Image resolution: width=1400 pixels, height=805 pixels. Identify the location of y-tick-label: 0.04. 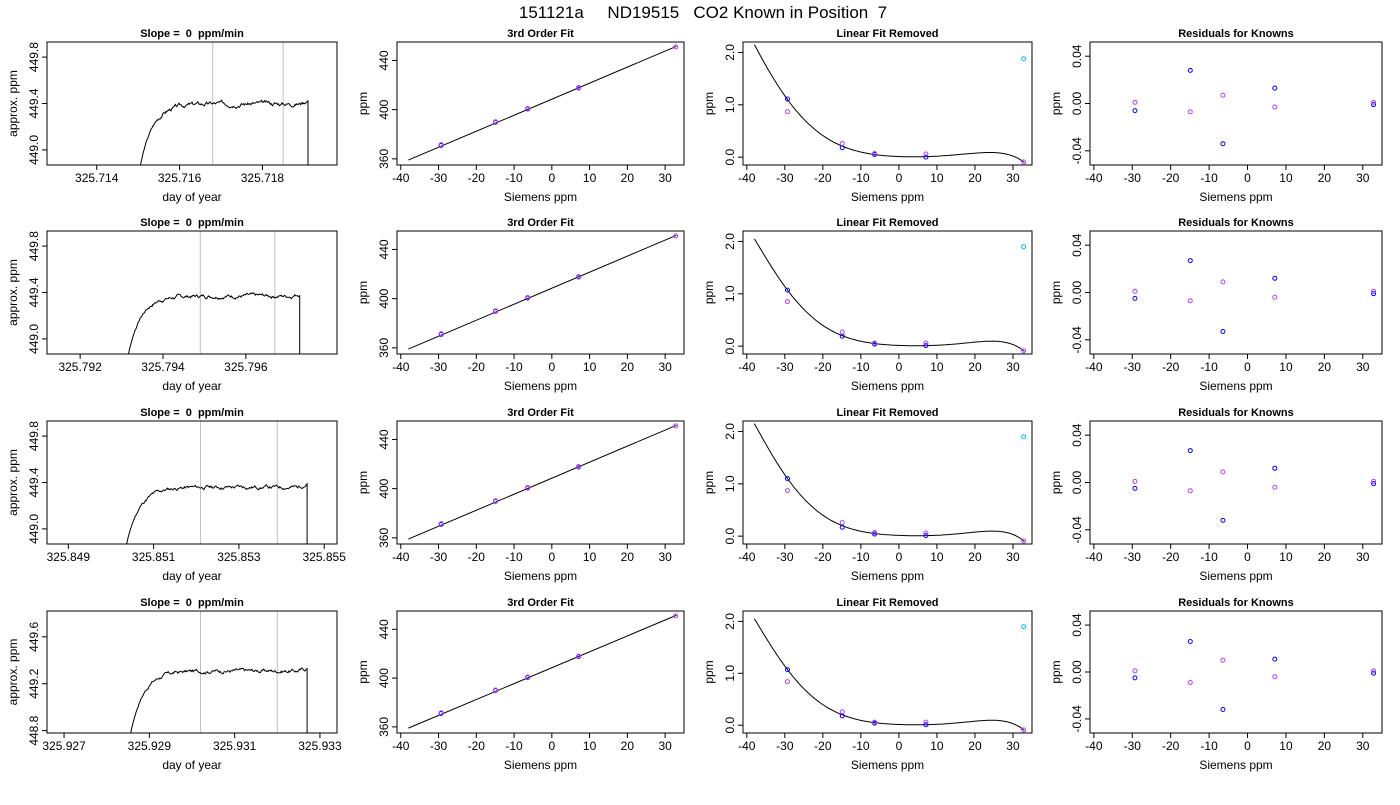
(1077, 56).